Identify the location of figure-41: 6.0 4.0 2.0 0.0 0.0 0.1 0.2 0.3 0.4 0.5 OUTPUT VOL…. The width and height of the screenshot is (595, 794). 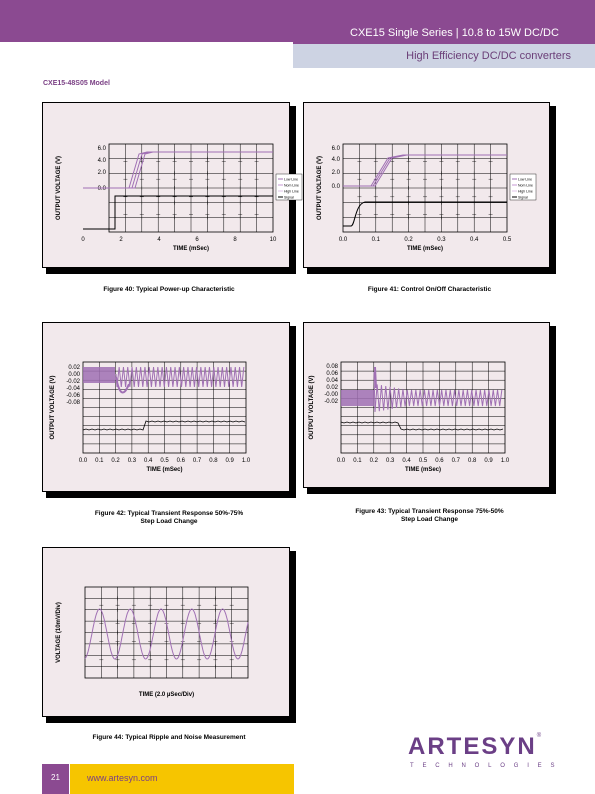
(429, 188).